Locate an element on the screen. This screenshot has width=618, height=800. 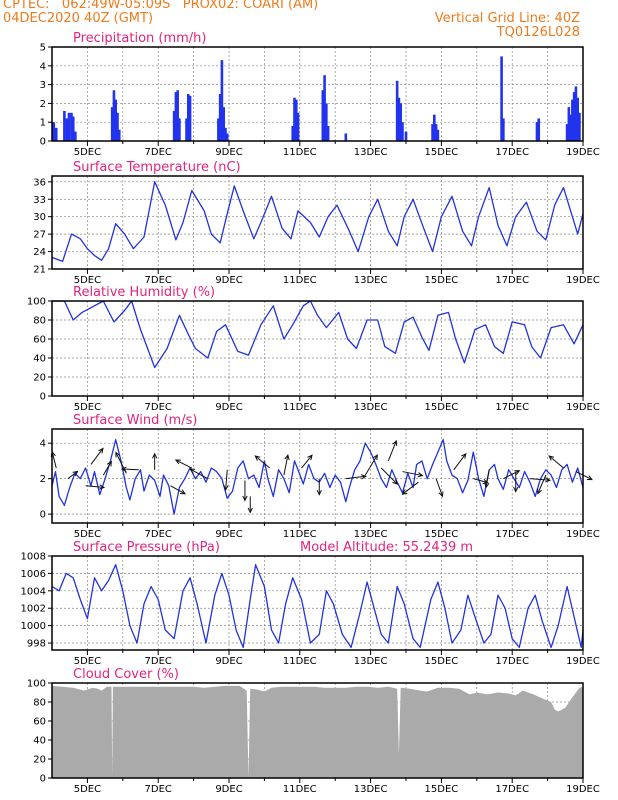
panel-title: Relative Humidity (%) is located at coordinates (144, 292).